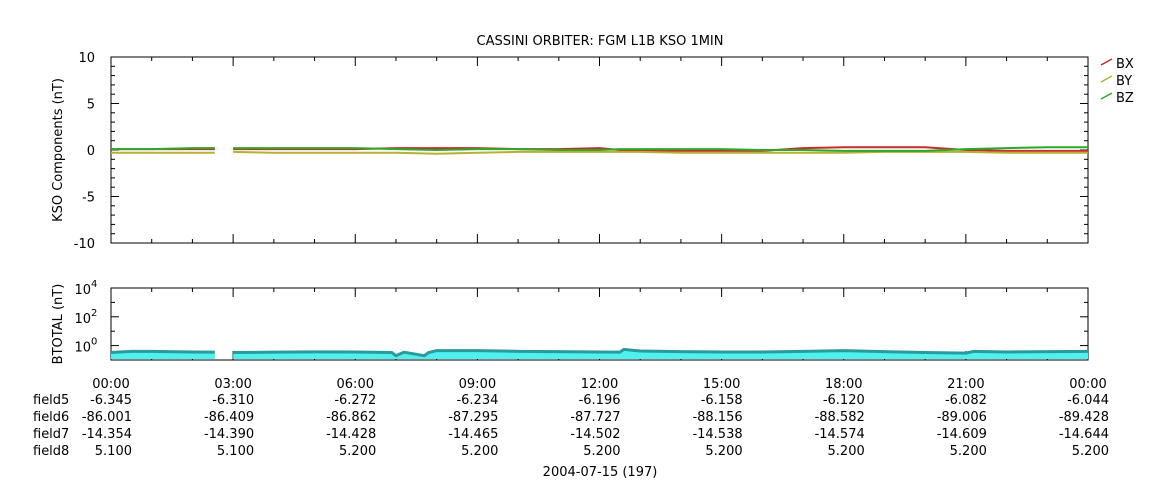 This screenshot has height=489, width=1172. Describe the element at coordinates (477, 400) in the screenshot. I see `ephemeris-value: -6.234` at that location.